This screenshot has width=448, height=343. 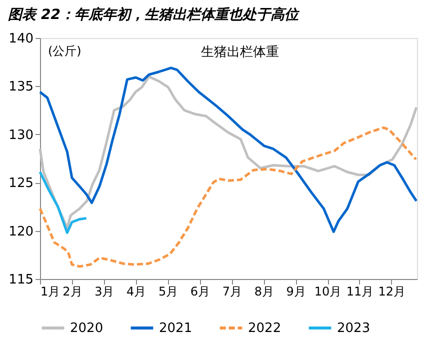 What do you see at coordinates (87, 328) in the screenshot?
I see `legend-label: 2020` at bounding box center [87, 328].